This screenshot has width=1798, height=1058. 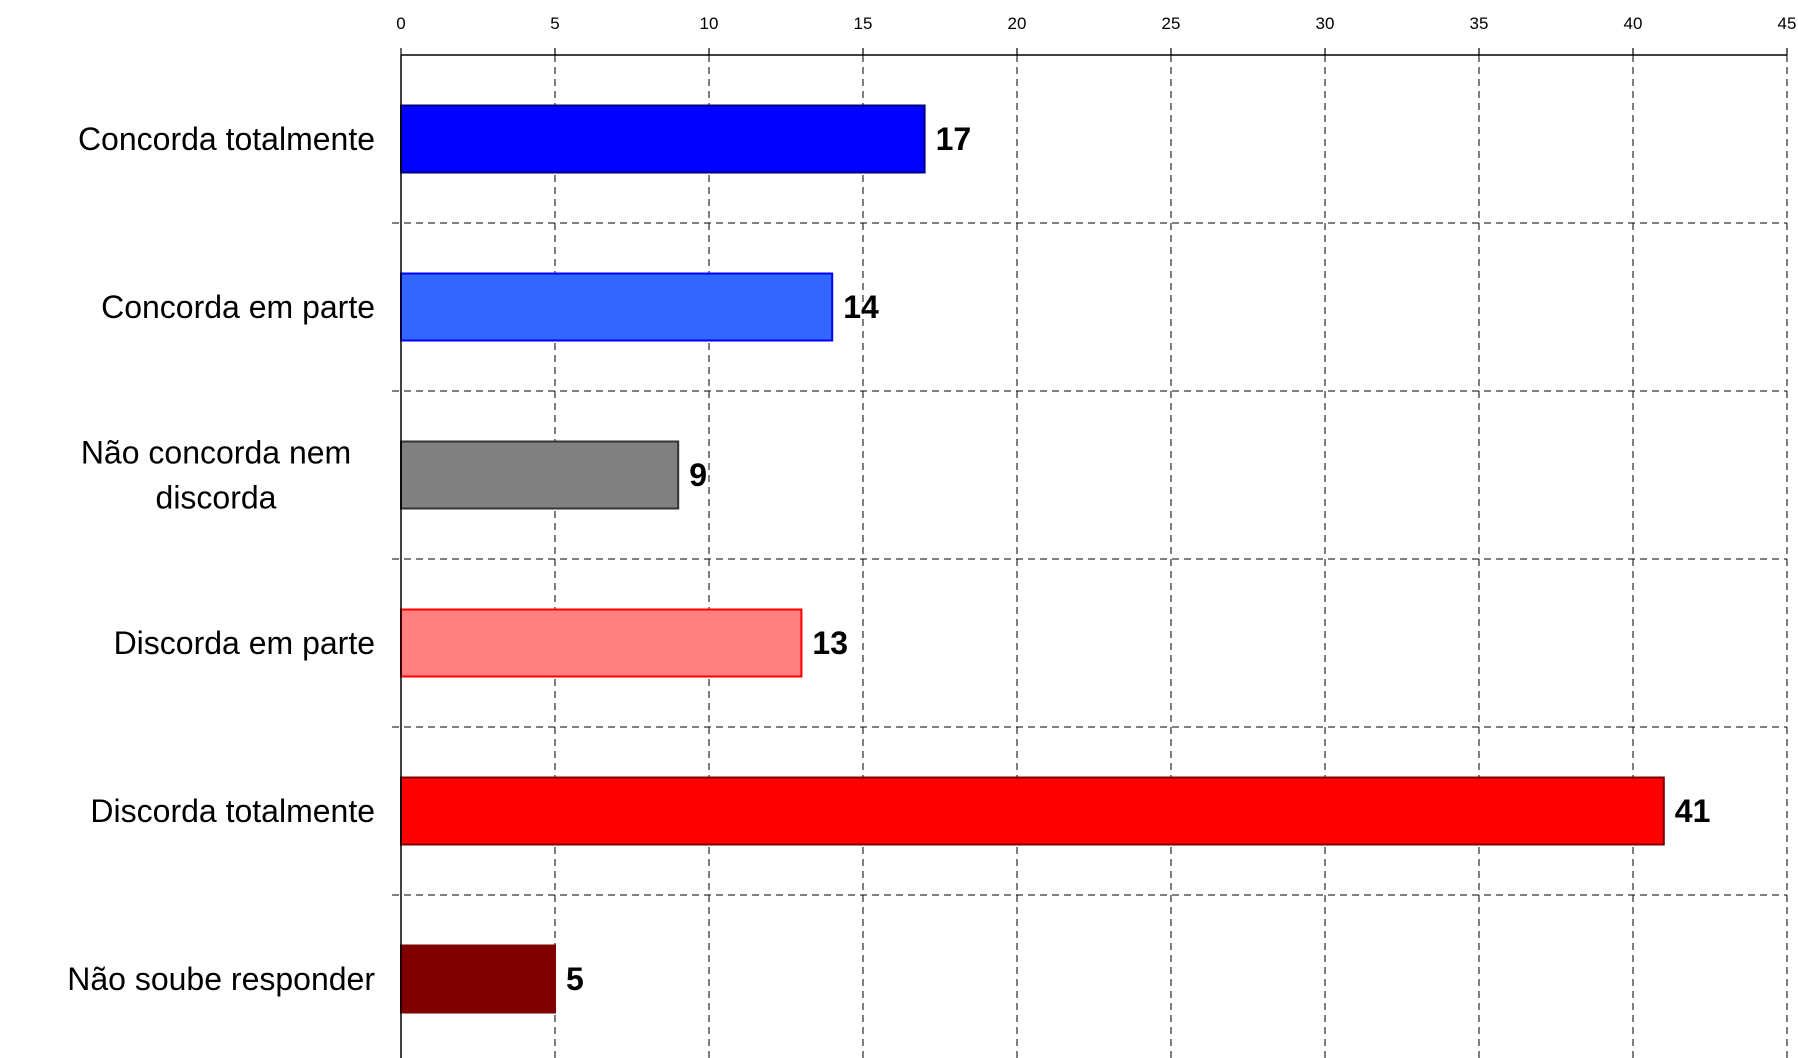 I want to click on category-label: Discorda totalmente, so click(x=232, y=811).